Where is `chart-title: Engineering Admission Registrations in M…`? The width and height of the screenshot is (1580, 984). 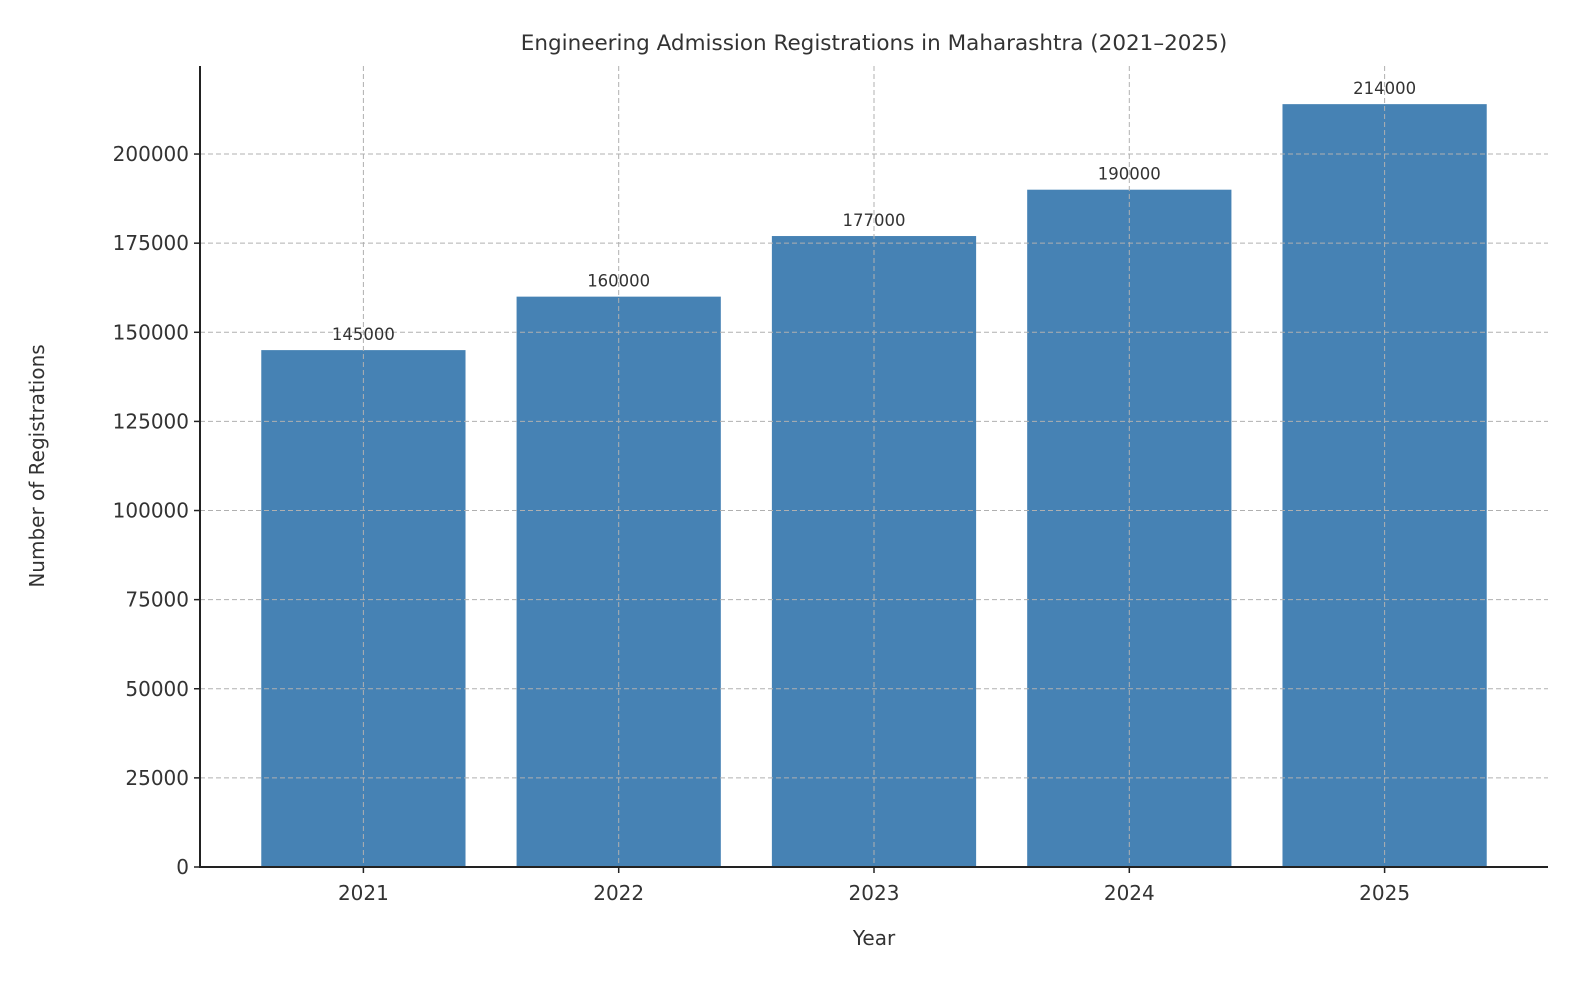
chart-title: Engineering Admission Registrations in M… is located at coordinates (874, 43).